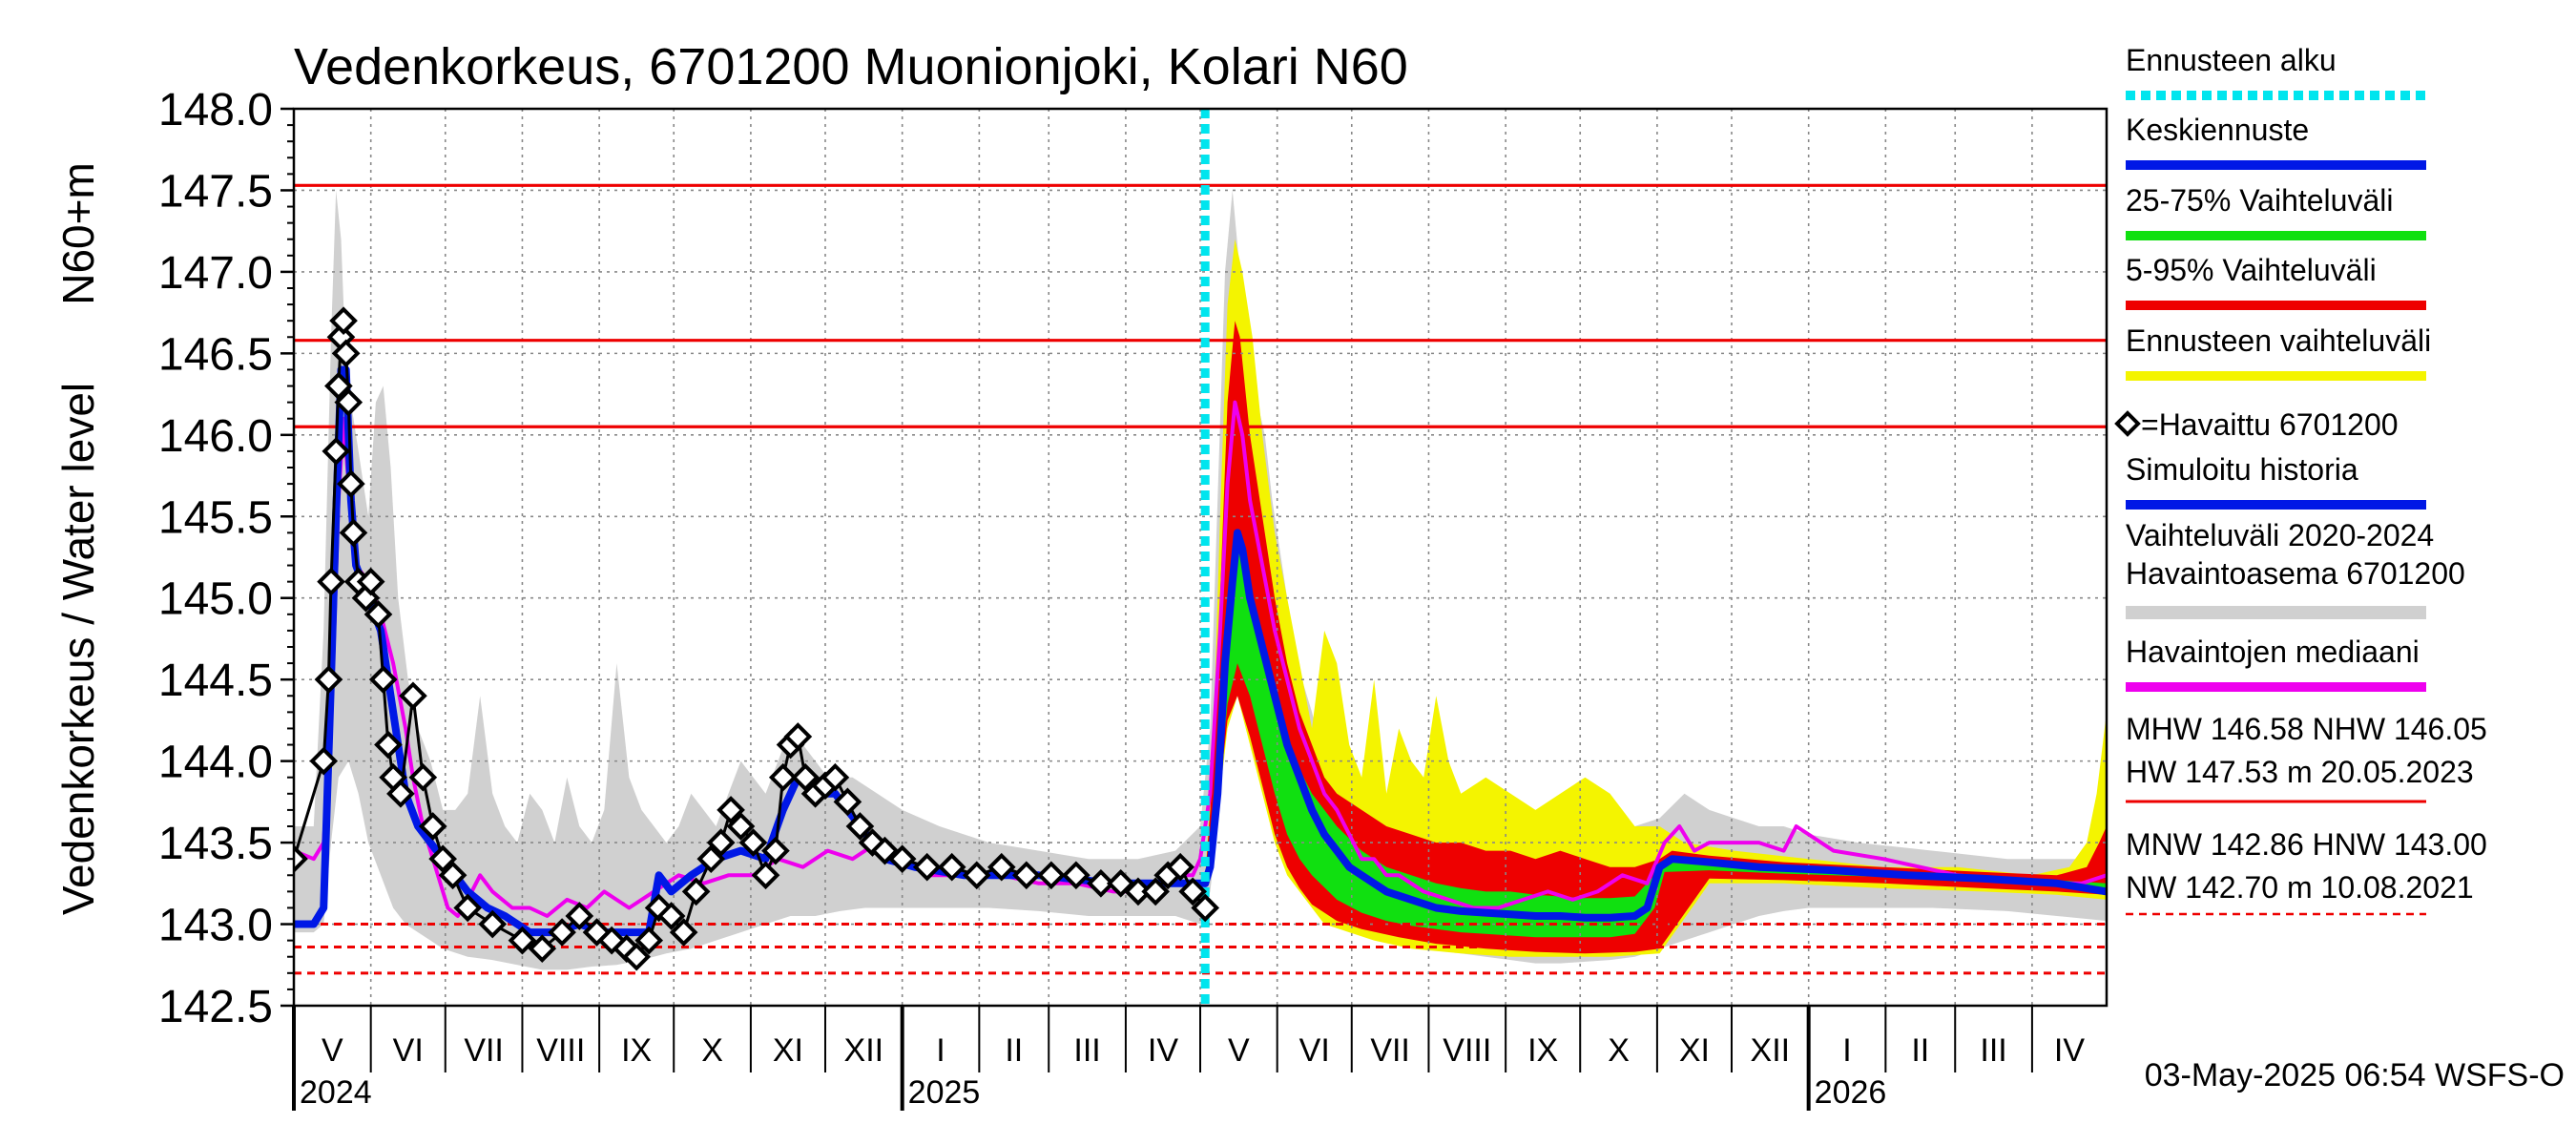 This screenshot has width=2576, height=1145. I want to click on legend-label: =Havaittu 6701200, so click(2270, 424).